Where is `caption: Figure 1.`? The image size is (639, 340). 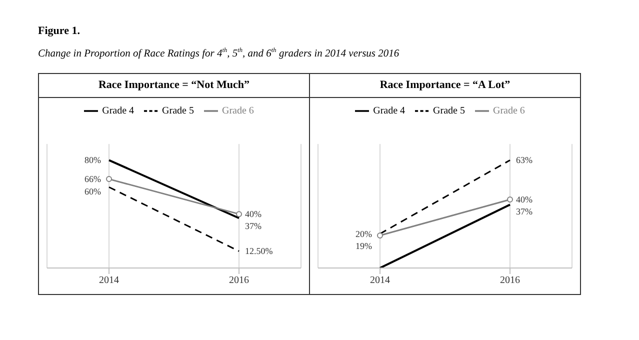
caption: Figure 1. is located at coordinates (59, 31).